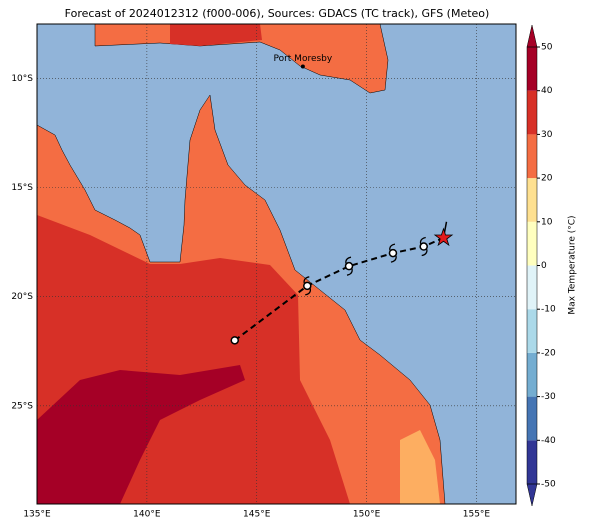  What do you see at coordinates (241, 59) in the screenshot?
I see `land-png` at bounding box center [241, 59].